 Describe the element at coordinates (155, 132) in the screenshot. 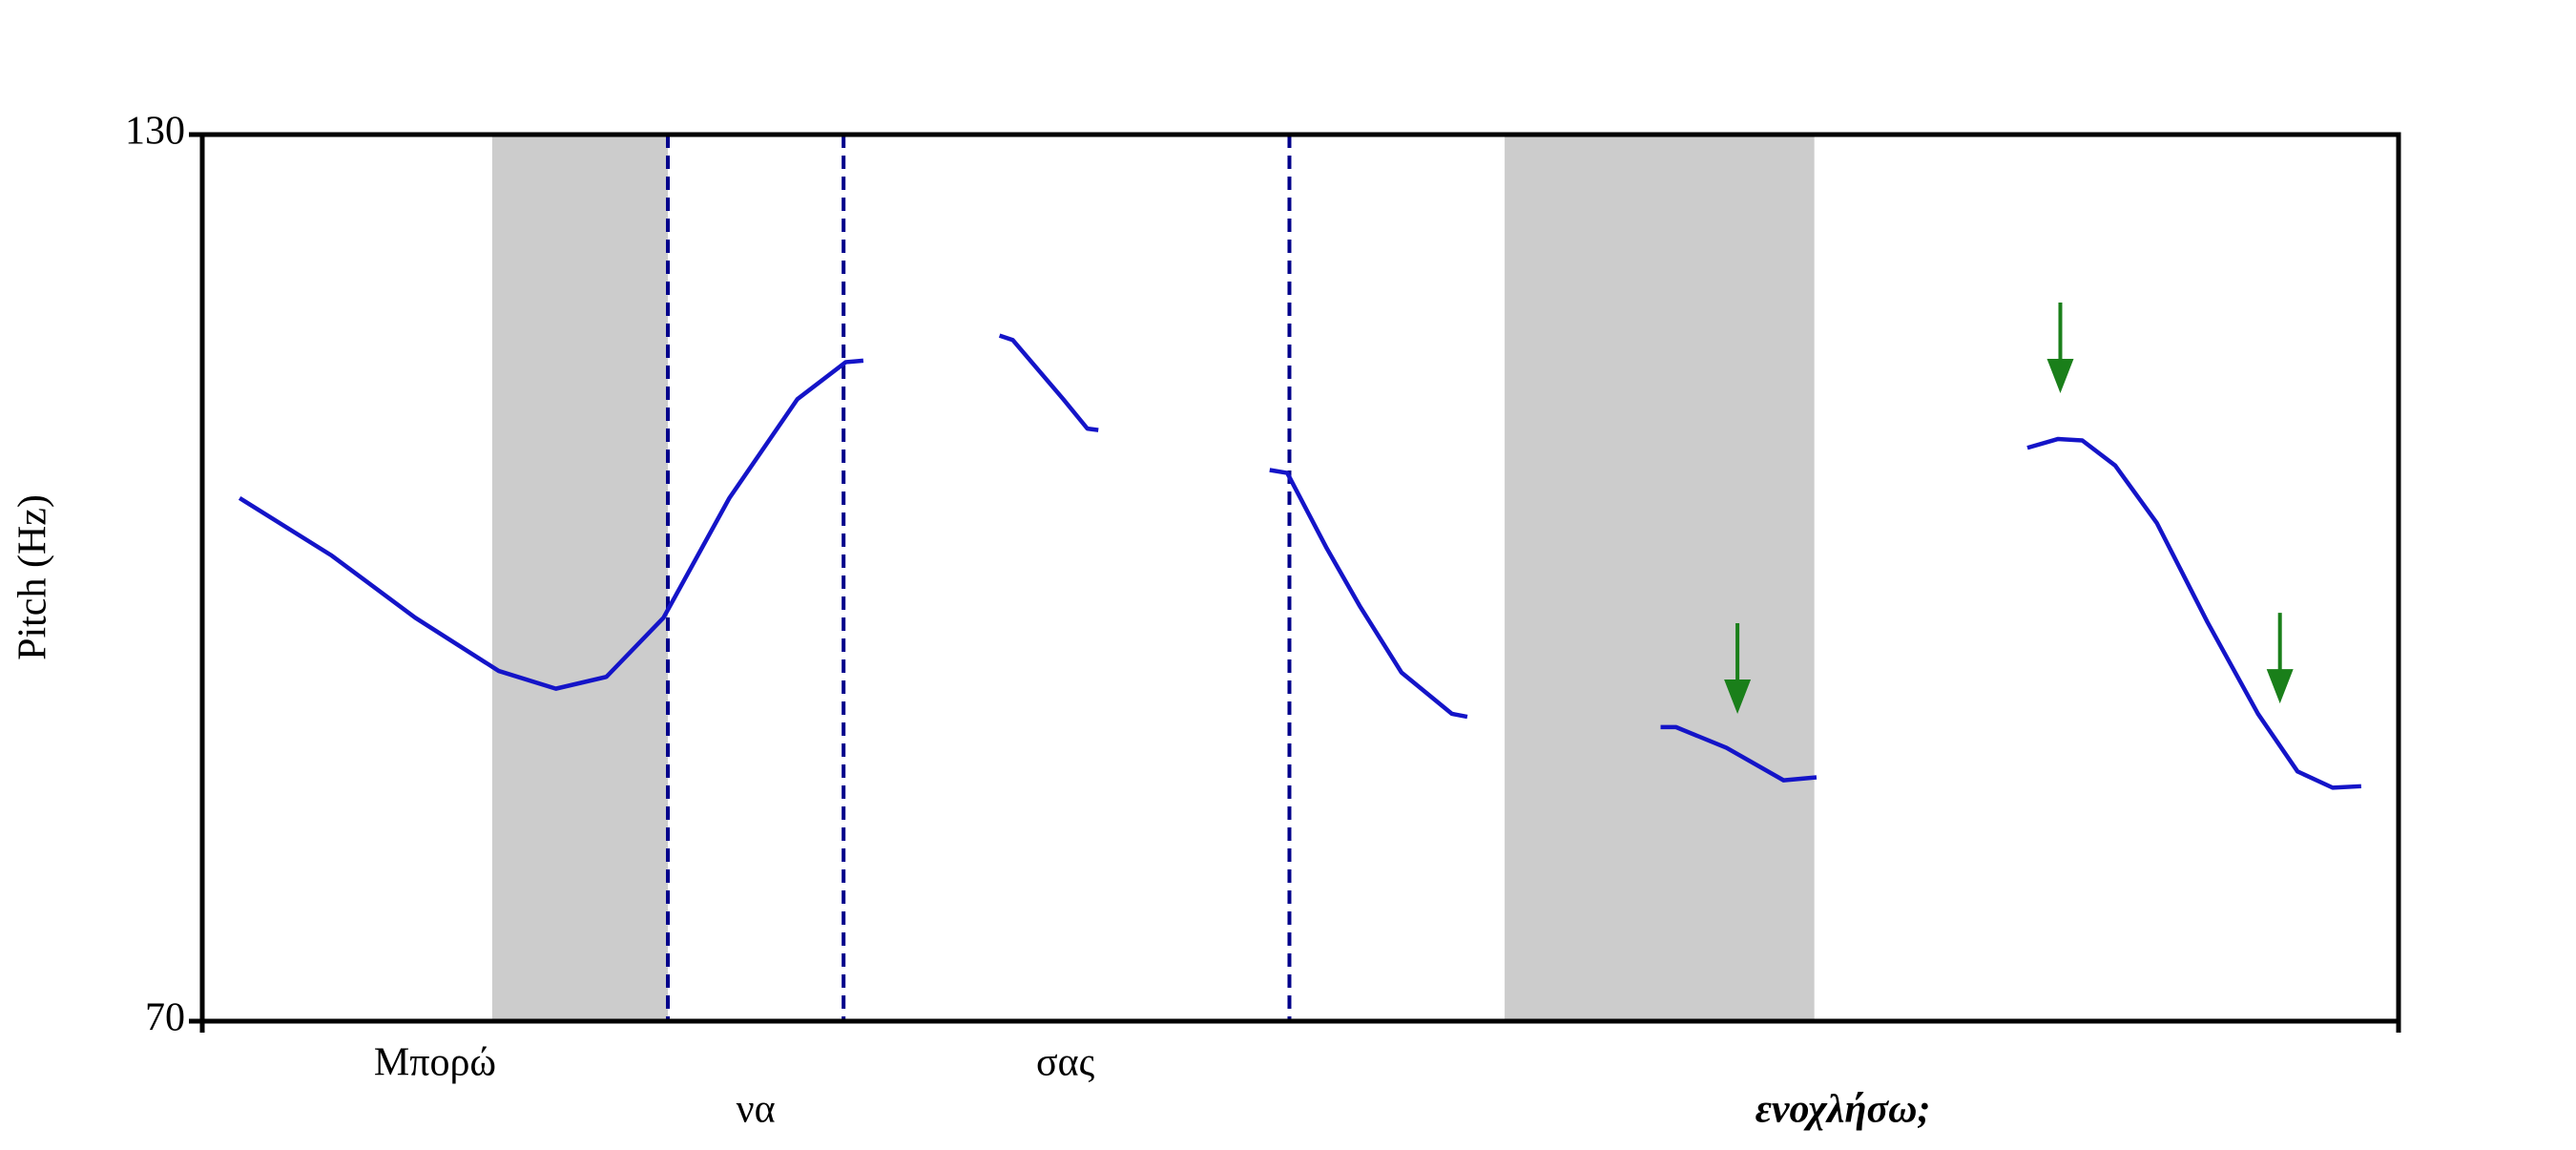

I see `y-tick-label: 130` at that location.